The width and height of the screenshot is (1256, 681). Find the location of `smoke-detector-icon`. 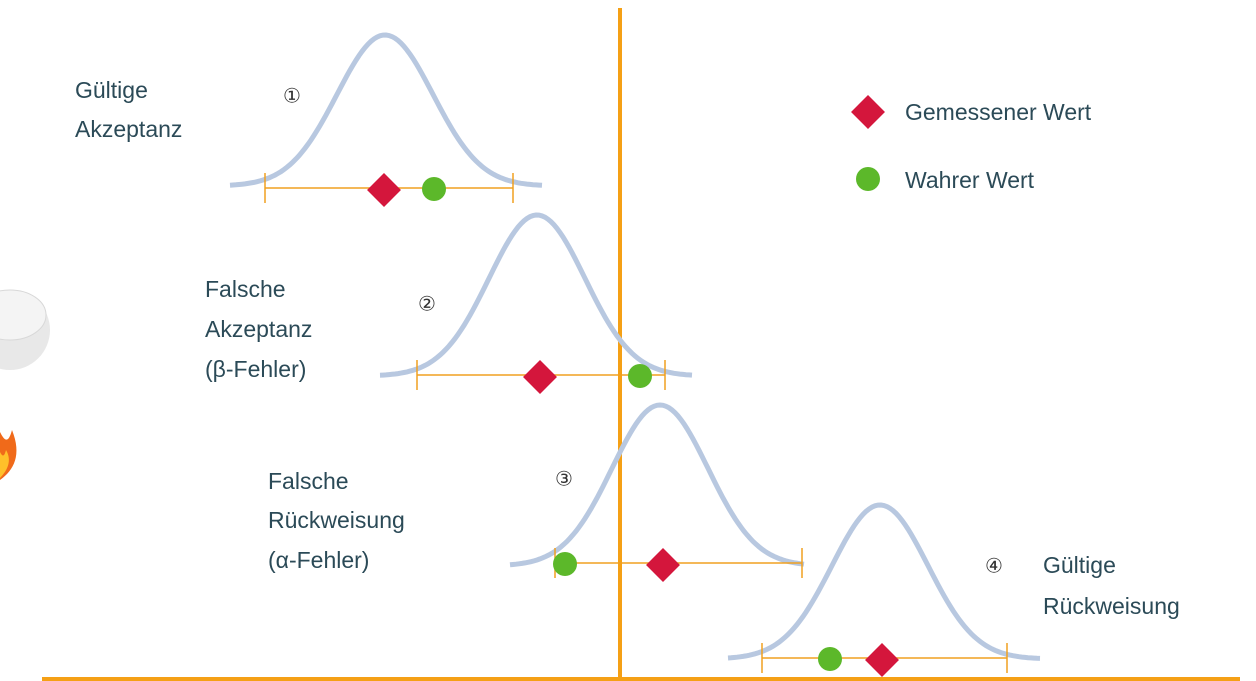

smoke-detector-icon is located at coordinates (25, 329).